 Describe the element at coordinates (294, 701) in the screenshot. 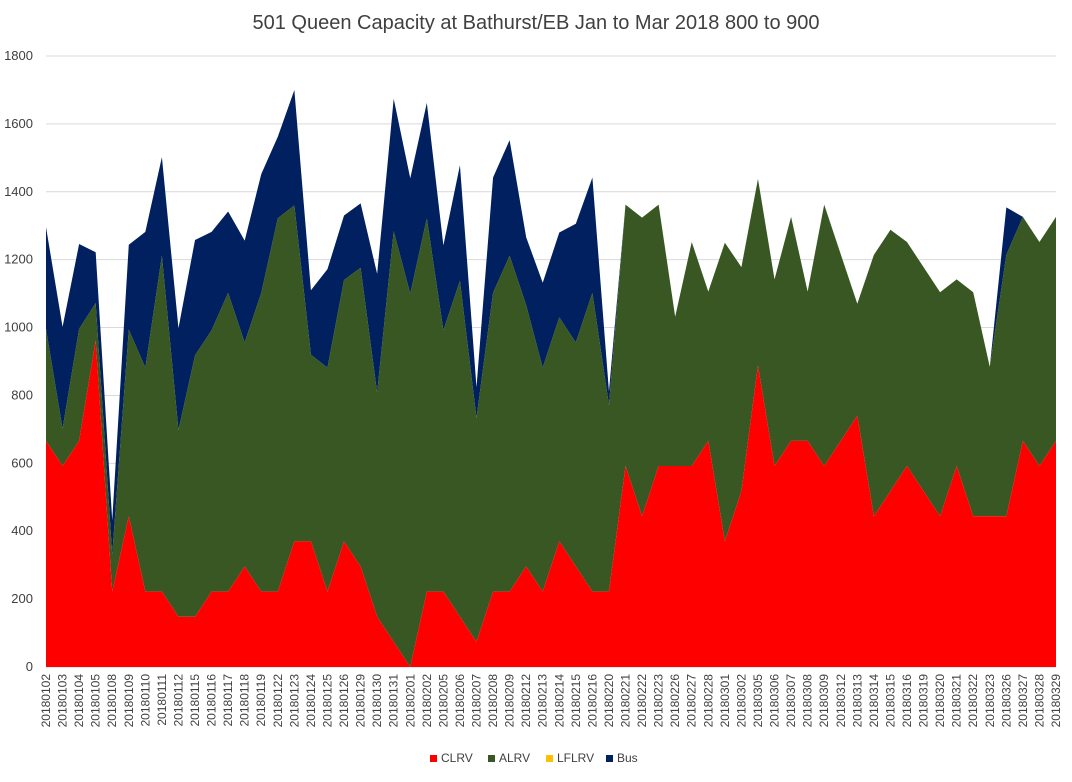

I see `x-tick-label: 20180123` at that location.